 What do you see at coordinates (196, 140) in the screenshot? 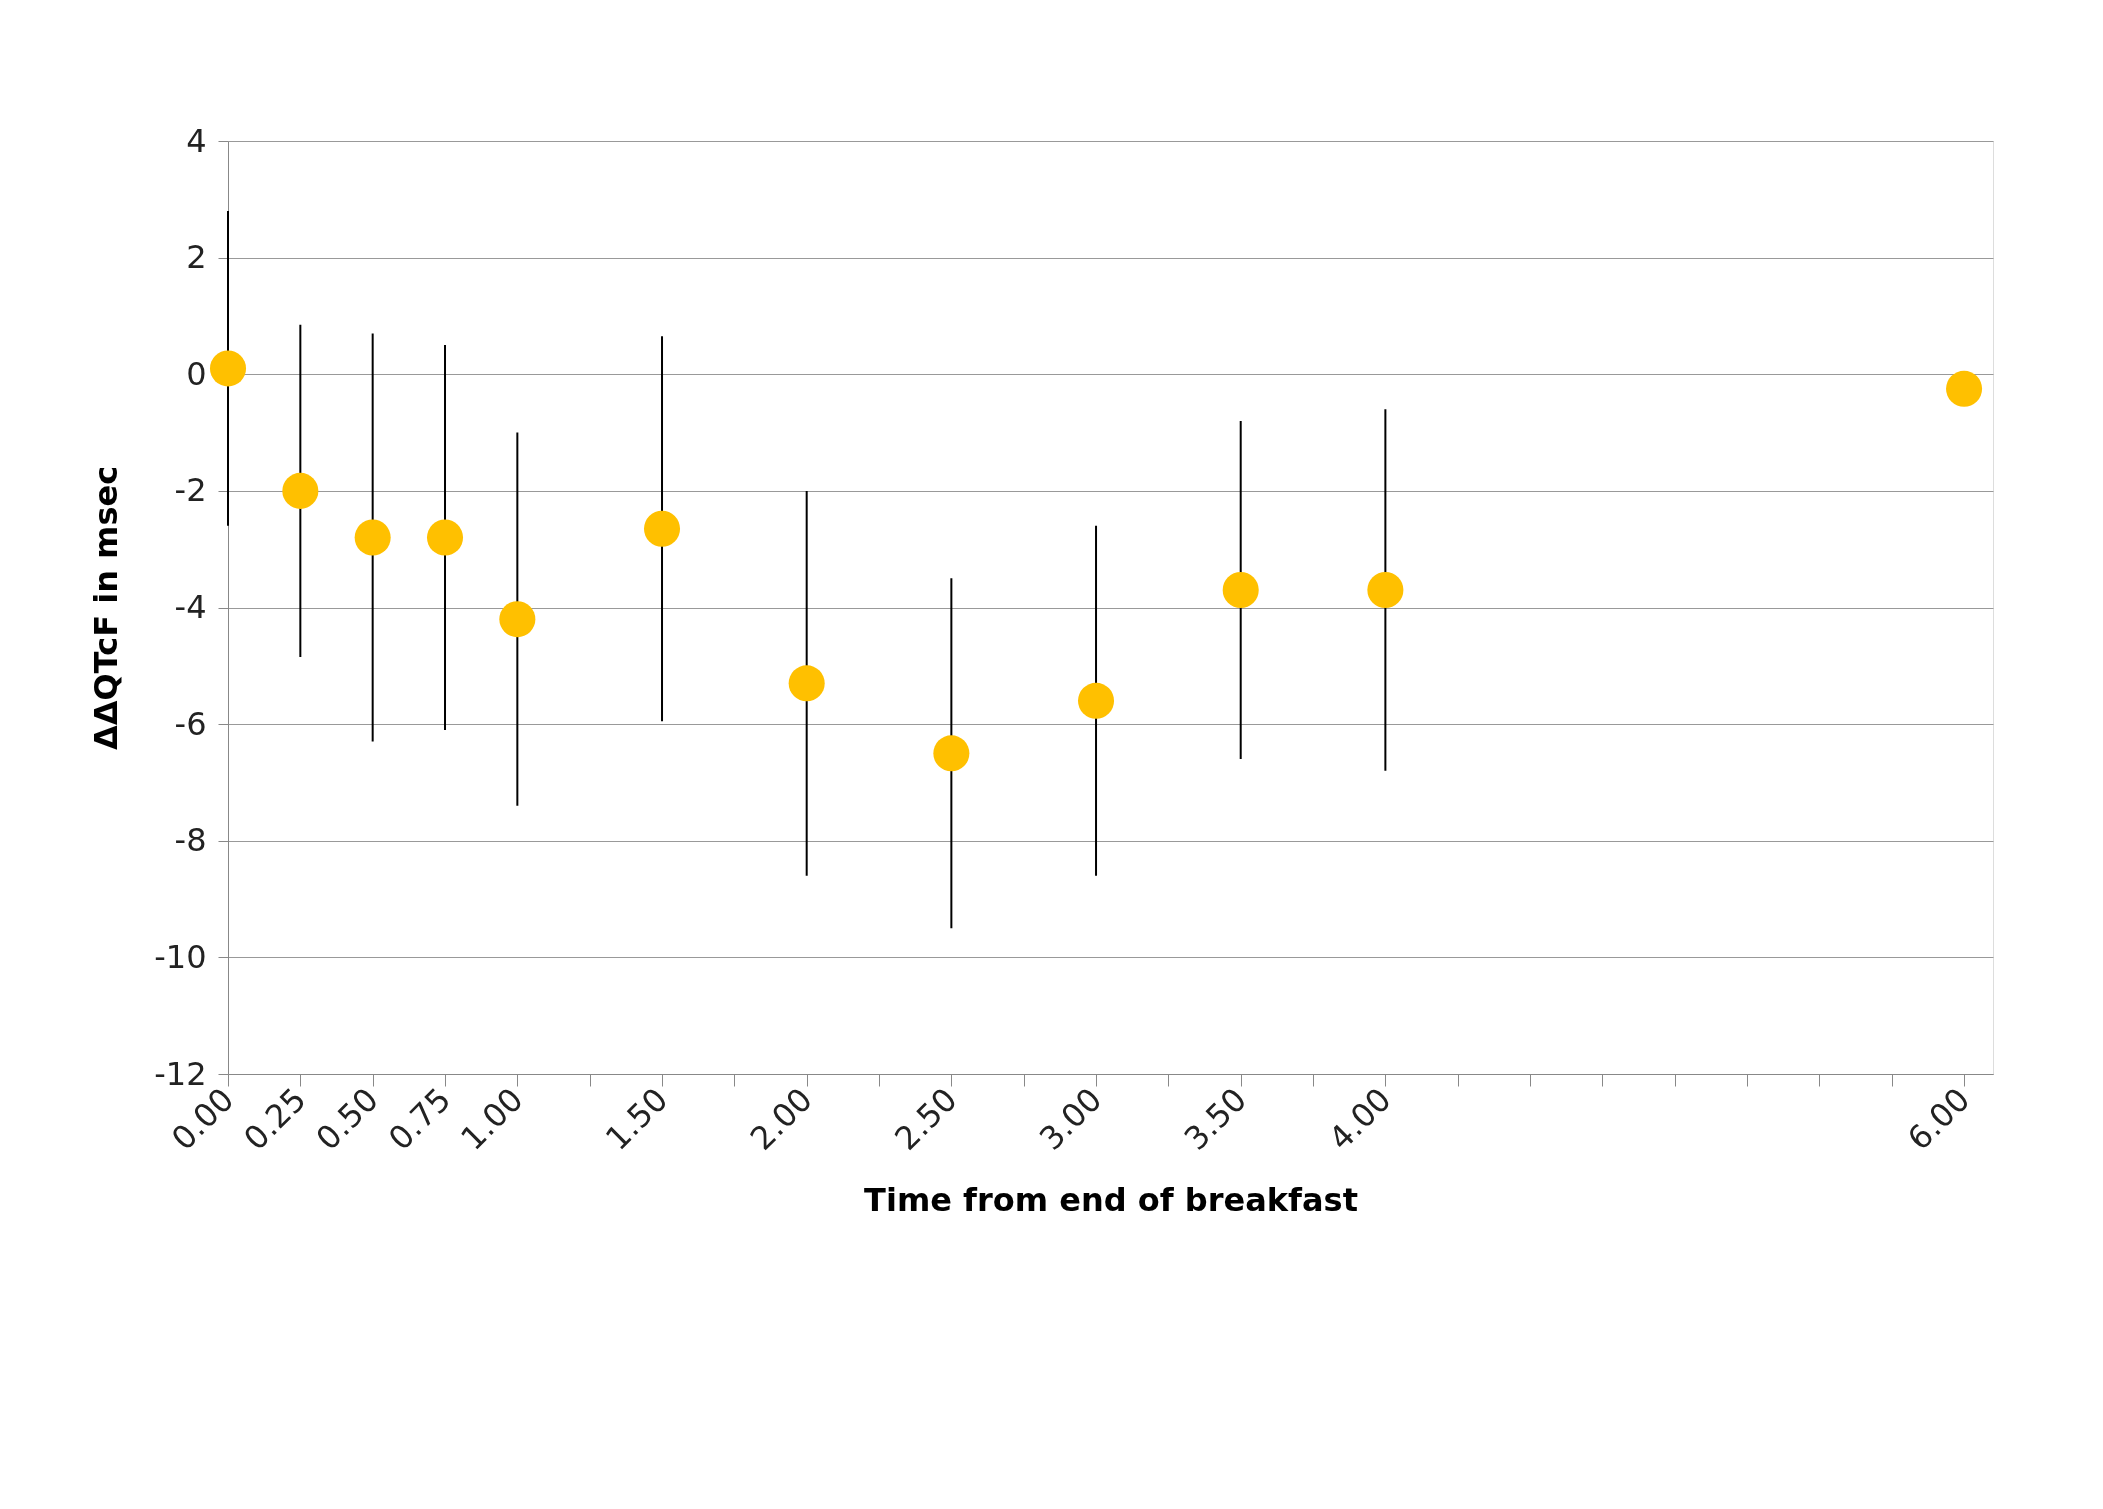
I see `y-tick-label: 4` at bounding box center [196, 140].